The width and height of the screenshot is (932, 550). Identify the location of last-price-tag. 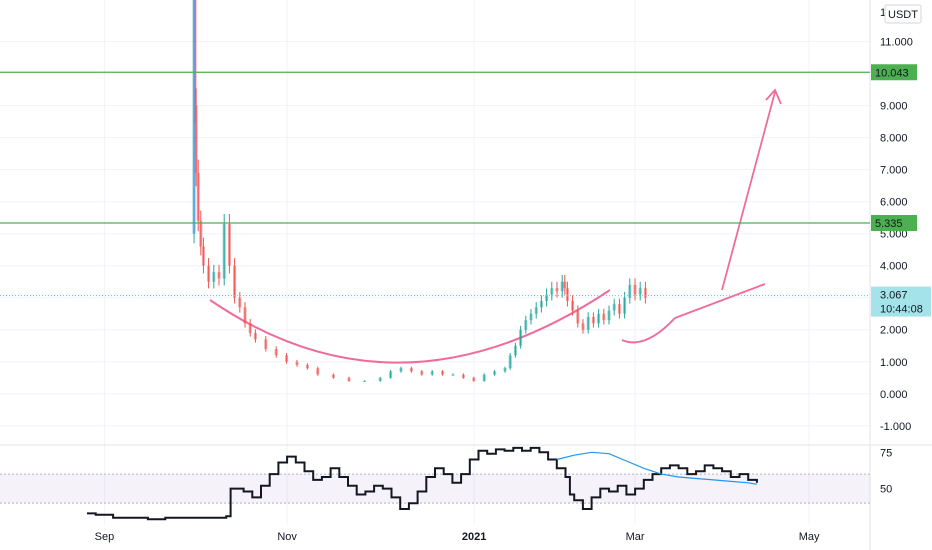
(901, 301).